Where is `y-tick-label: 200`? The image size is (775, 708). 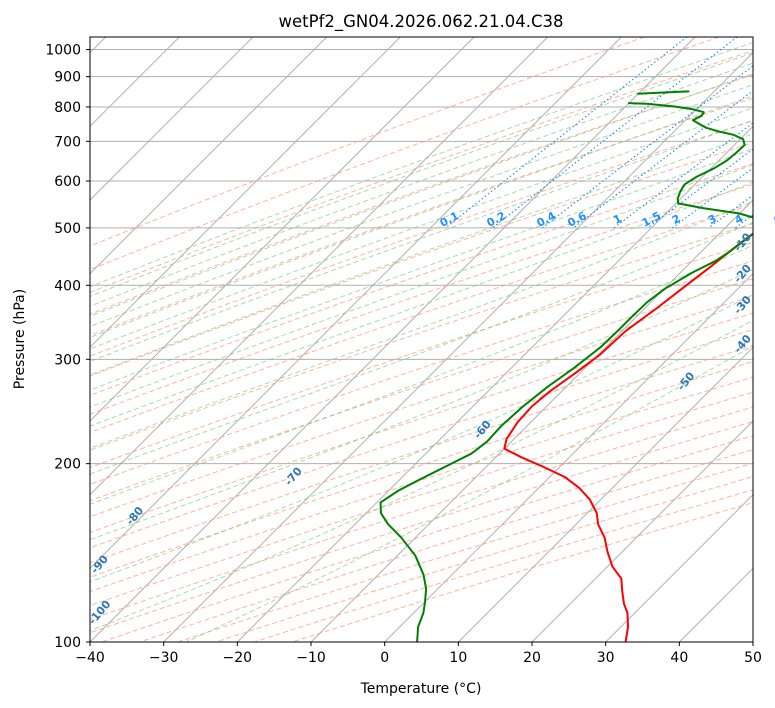
y-tick-label: 200 is located at coordinates (67, 465).